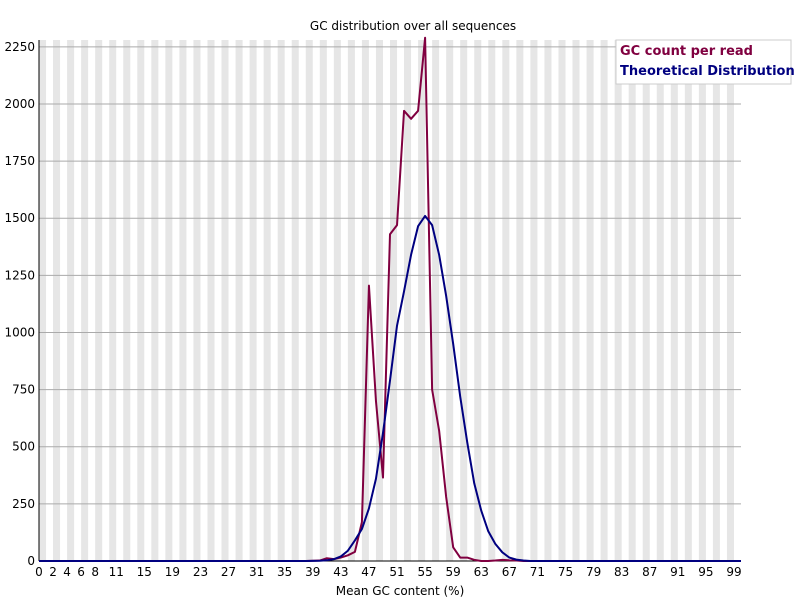 Image resolution: width=800 pixels, height=600 pixels. I want to click on y-tick-label: 750, so click(23, 390).